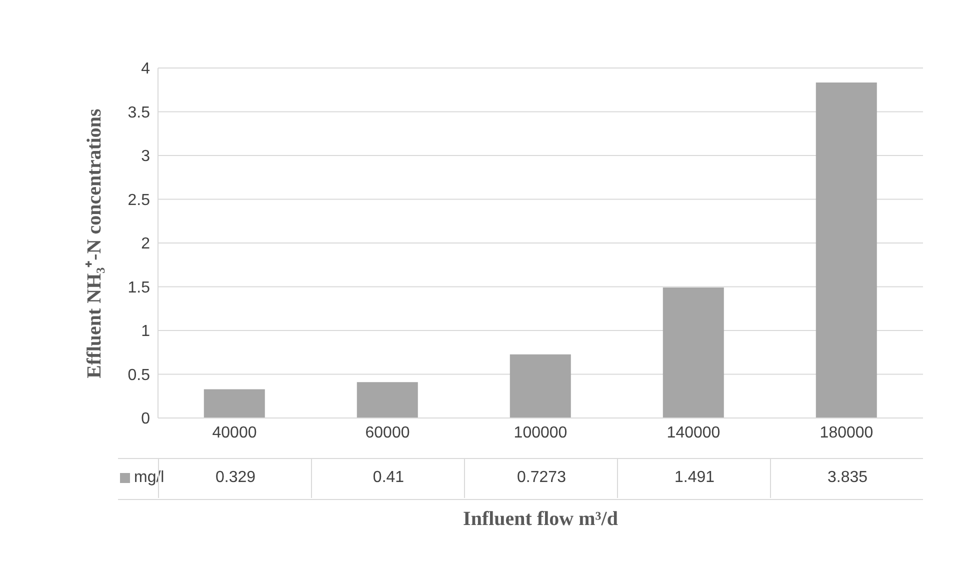 The height and width of the screenshot is (588, 959). What do you see at coordinates (145, 244) in the screenshot?
I see `y-tick-label: 2` at bounding box center [145, 244].